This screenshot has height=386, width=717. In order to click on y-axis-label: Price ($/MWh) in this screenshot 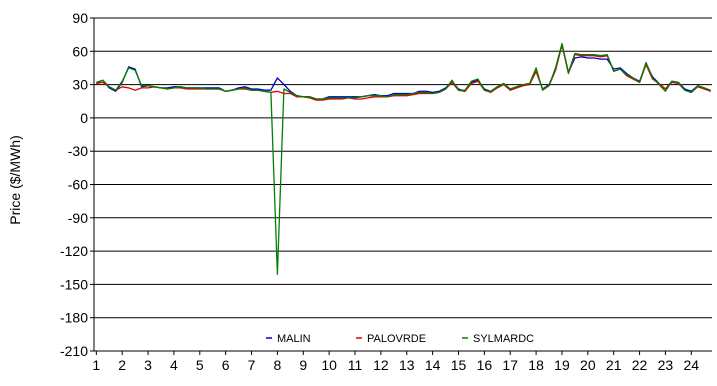, I will do `click(15, 179)`.